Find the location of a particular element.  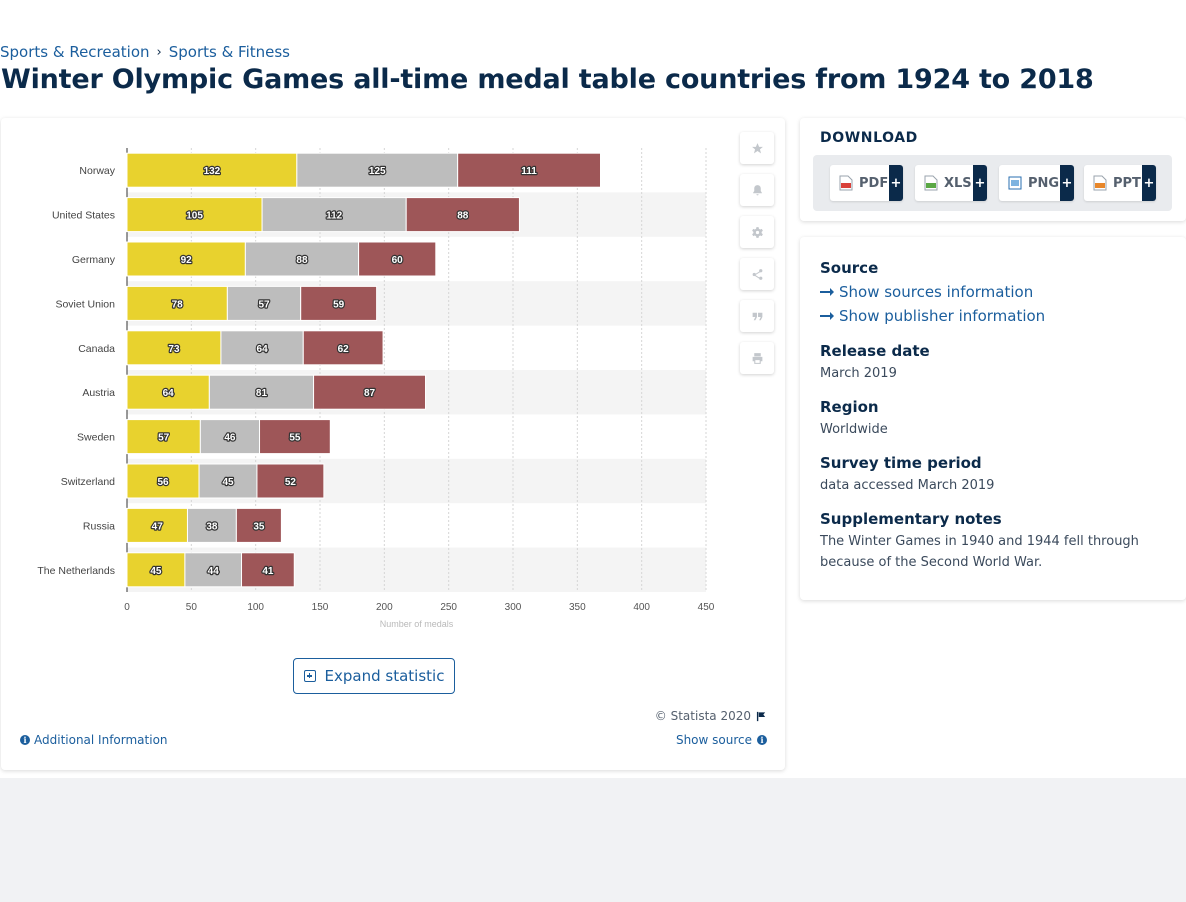

region-value: Worldwide is located at coordinates (854, 429).